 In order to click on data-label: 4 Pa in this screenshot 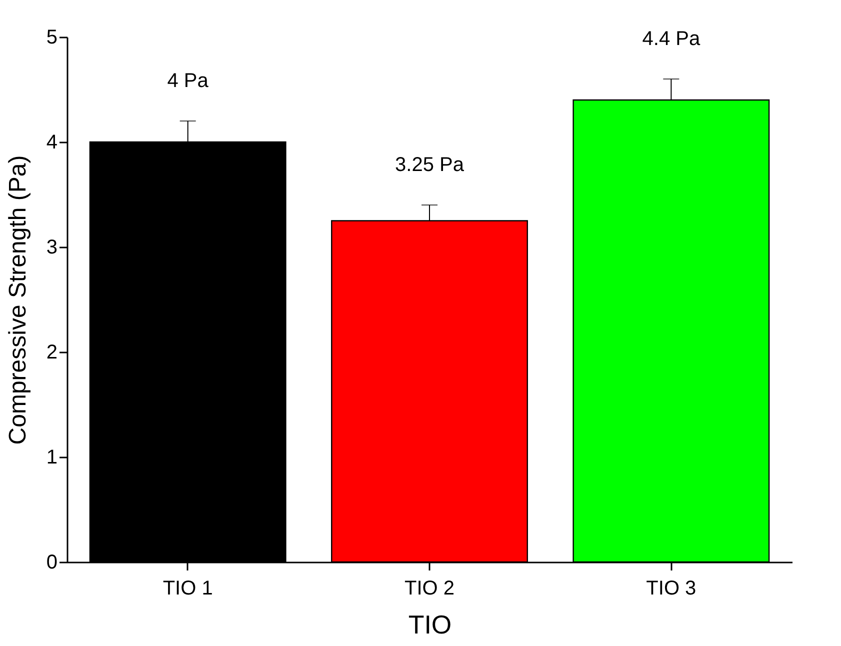, I will do `click(188, 81)`.